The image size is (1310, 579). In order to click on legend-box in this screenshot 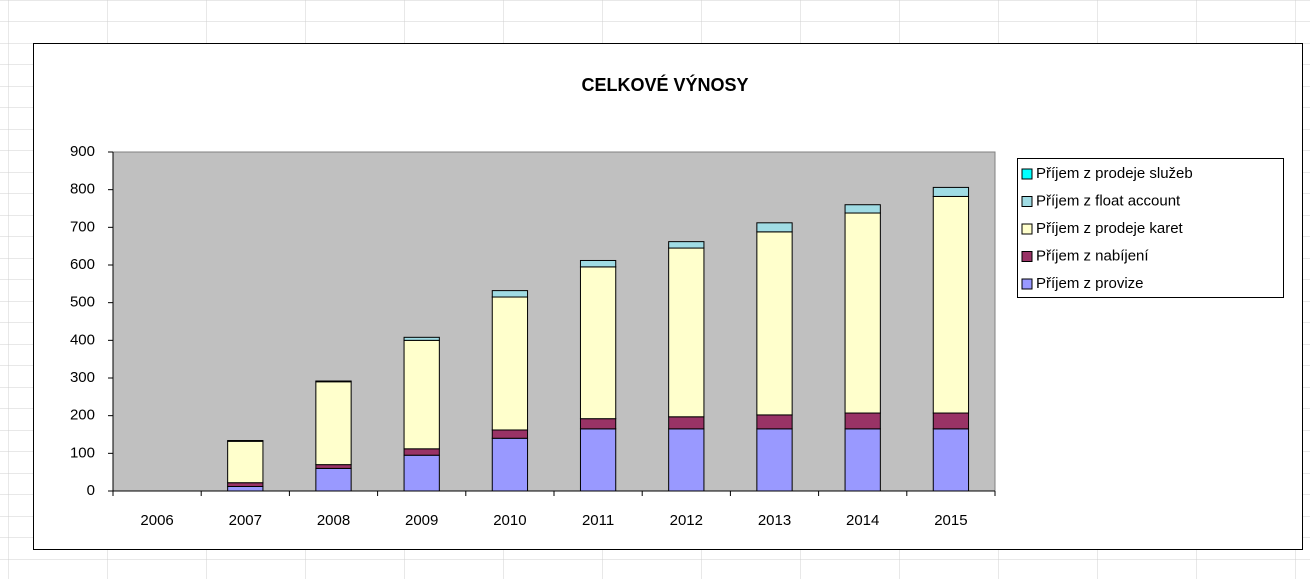, I will do `click(1150, 228)`.